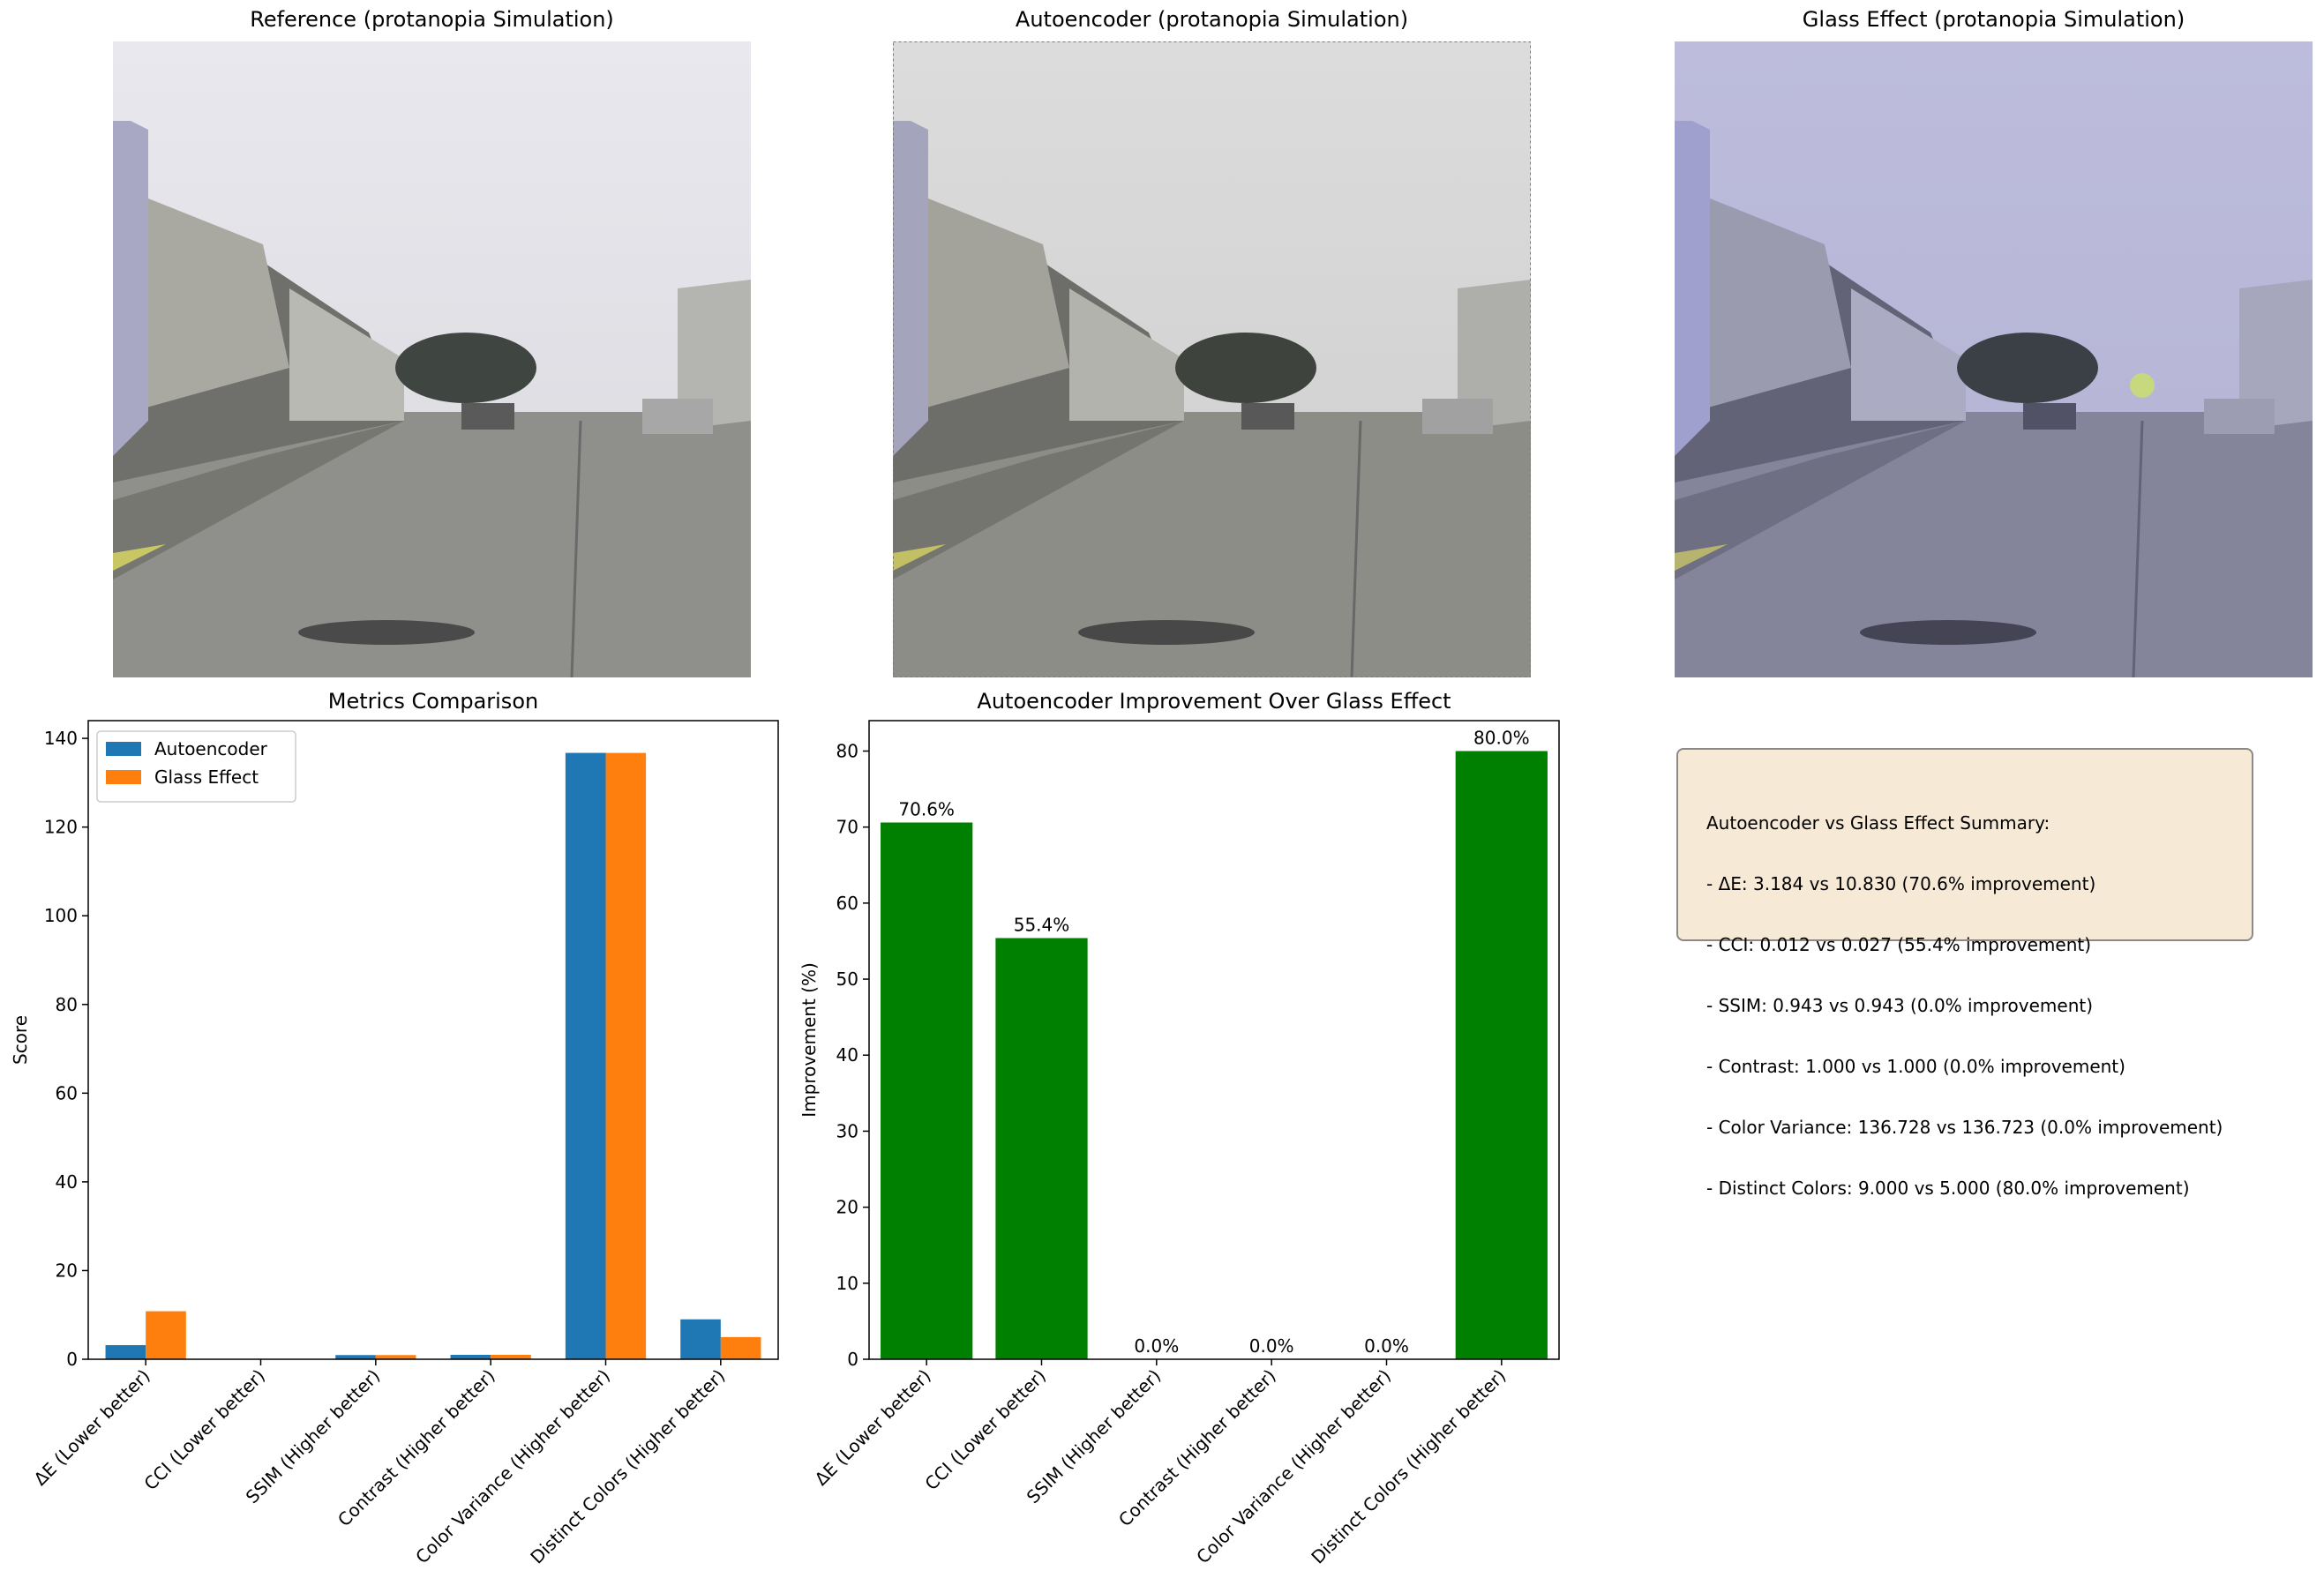 This screenshot has width=2324, height=1578. What do you see at coordinates (1993, 19) in the screenshot?
I see `glass-title: Glass Effect (protanopia Simulation)` at bounding box center [1993, 19].